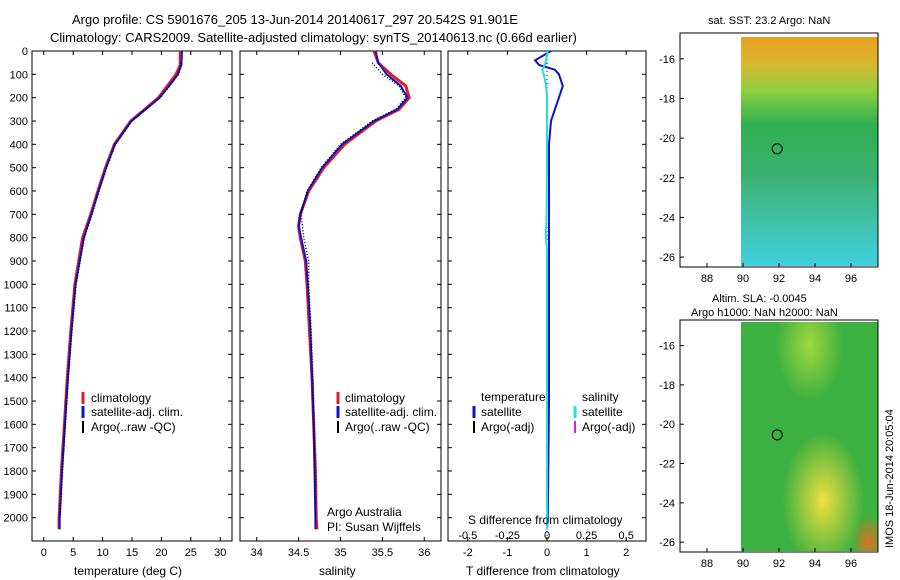  Describe the element at coordinates (626, 536) in the screenshot. I see `s-tick-label: 0.5` at that location.